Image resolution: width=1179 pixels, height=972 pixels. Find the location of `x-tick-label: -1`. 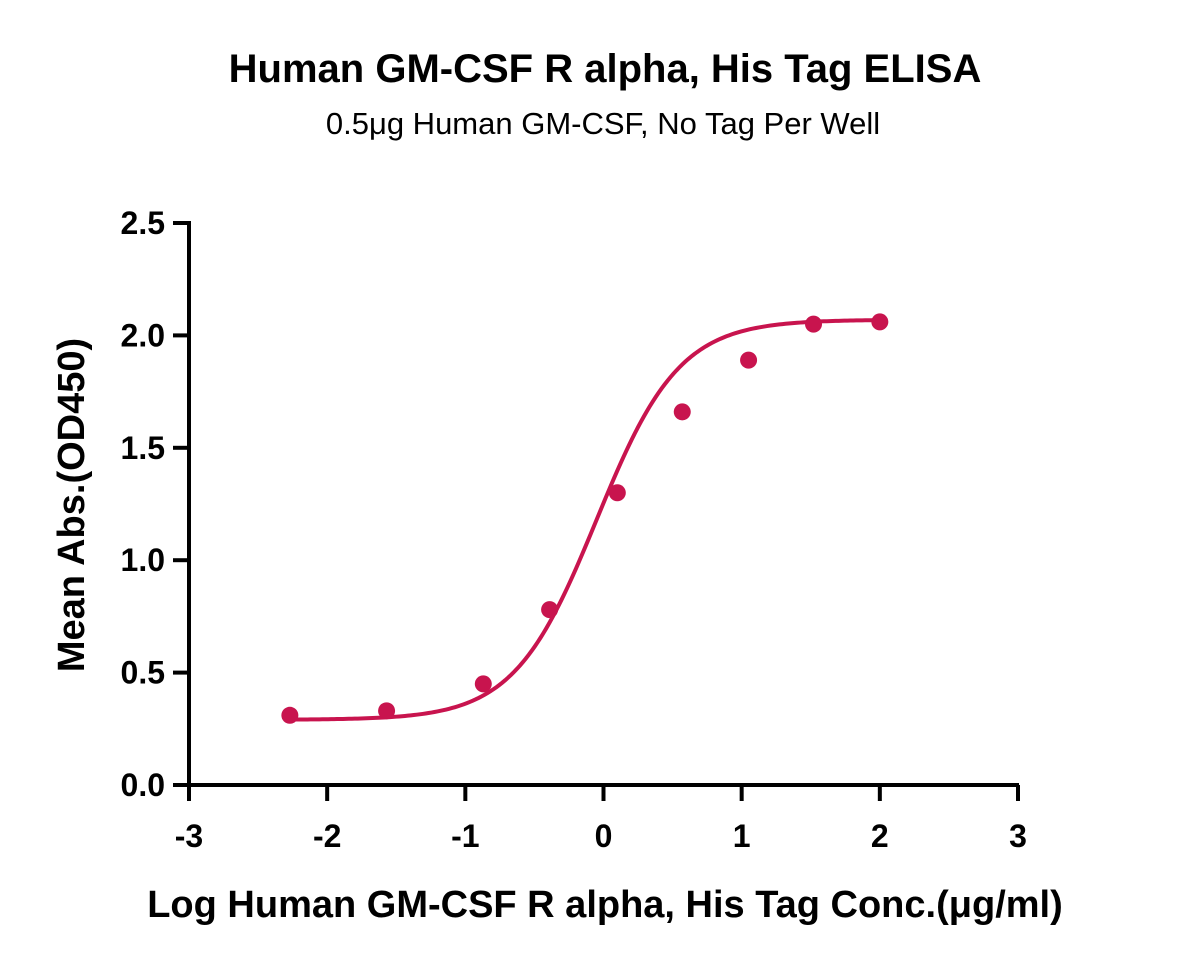

x-tick-label: -1 is located at coordinates (465, 836).